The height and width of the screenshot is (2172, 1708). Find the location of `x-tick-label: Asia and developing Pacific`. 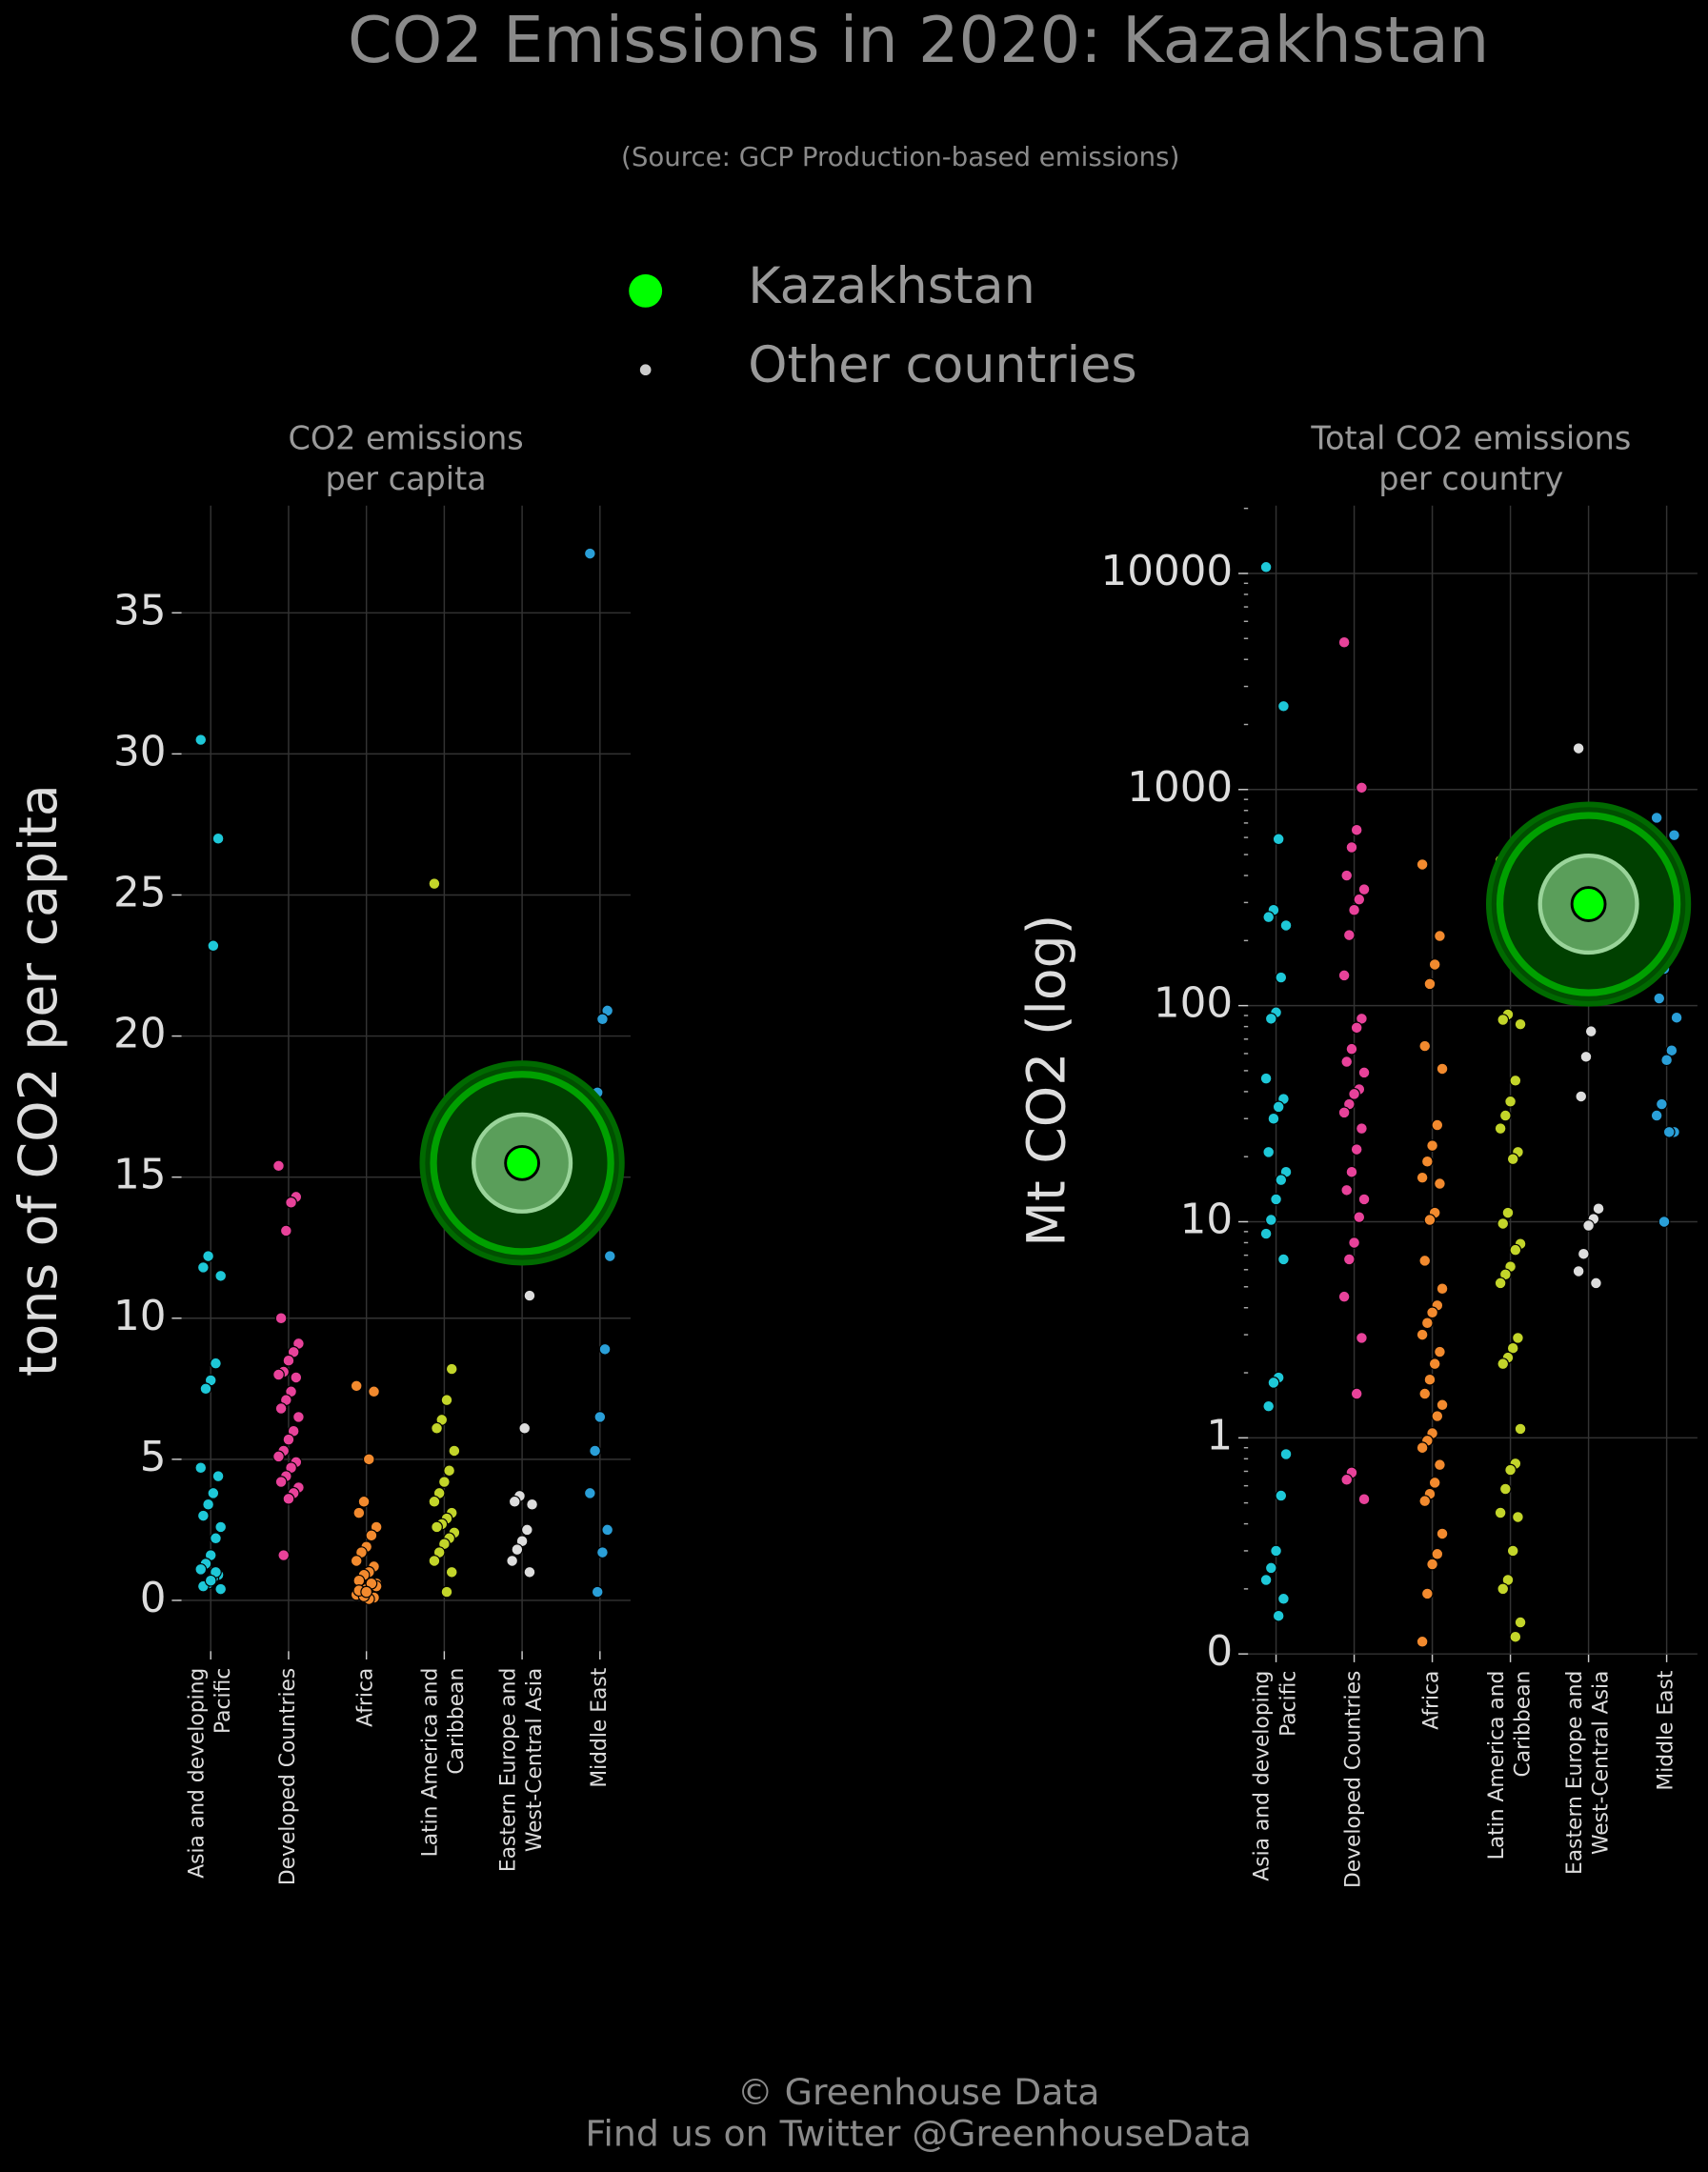

x-tick-label: Asia and developing Pacific is located at coordinates (210, 1773).